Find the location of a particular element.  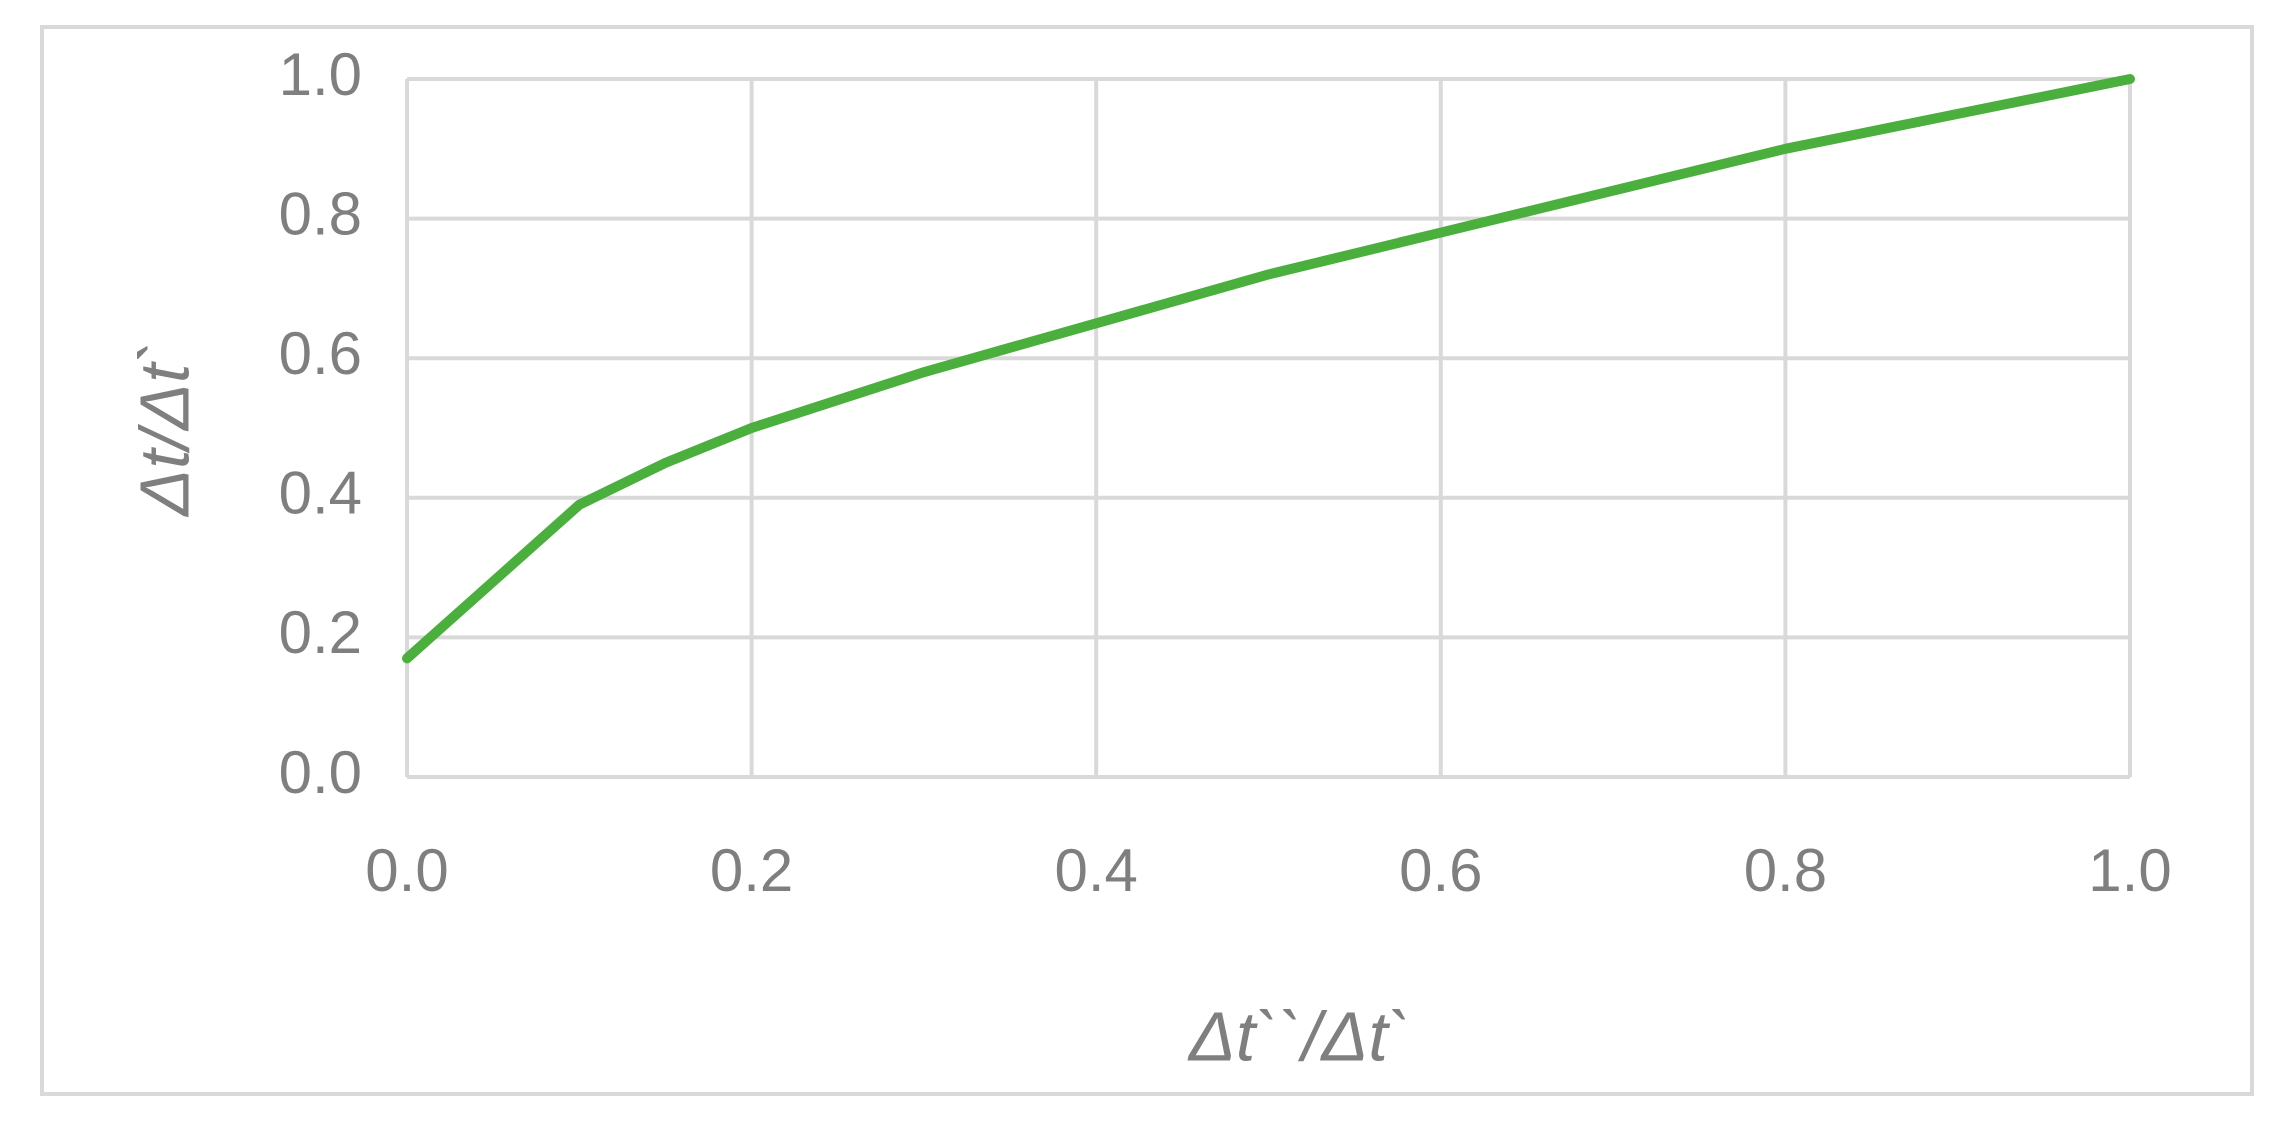

y-tick-label: 0.8 is located at coordinates (320, 213).